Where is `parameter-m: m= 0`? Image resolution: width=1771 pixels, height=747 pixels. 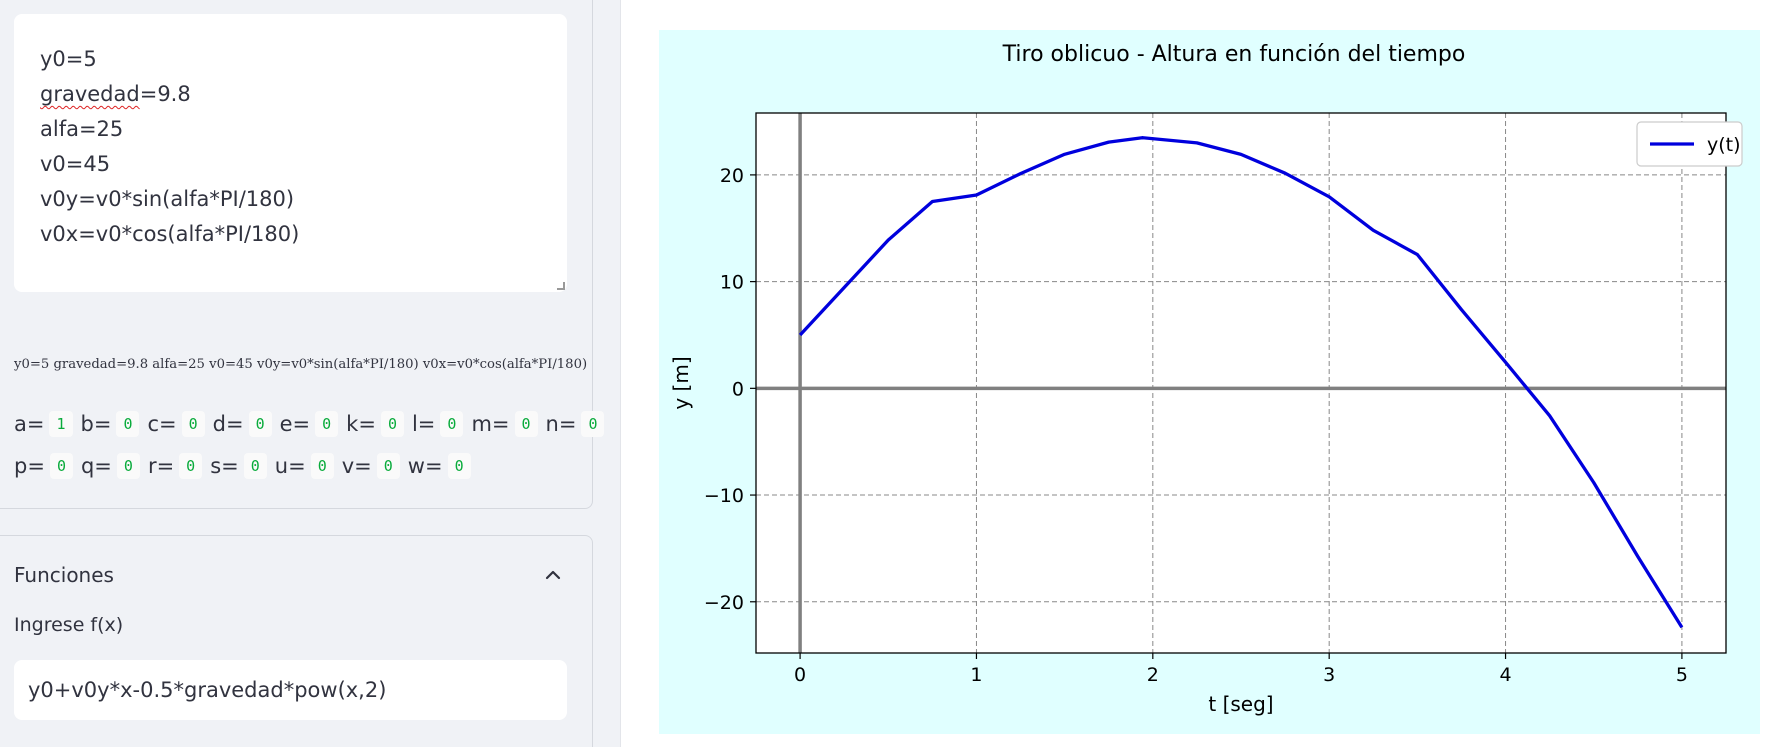
parameter-m: m= 0 is located at coordinates (504, 424).